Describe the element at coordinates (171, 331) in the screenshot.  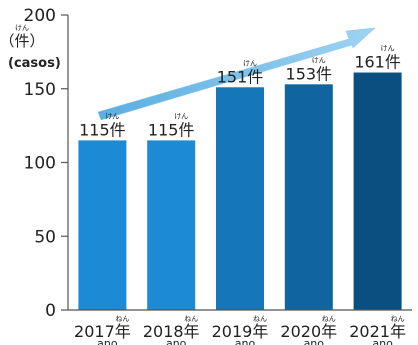
I see `x-tick-label: 2018年` at that location.